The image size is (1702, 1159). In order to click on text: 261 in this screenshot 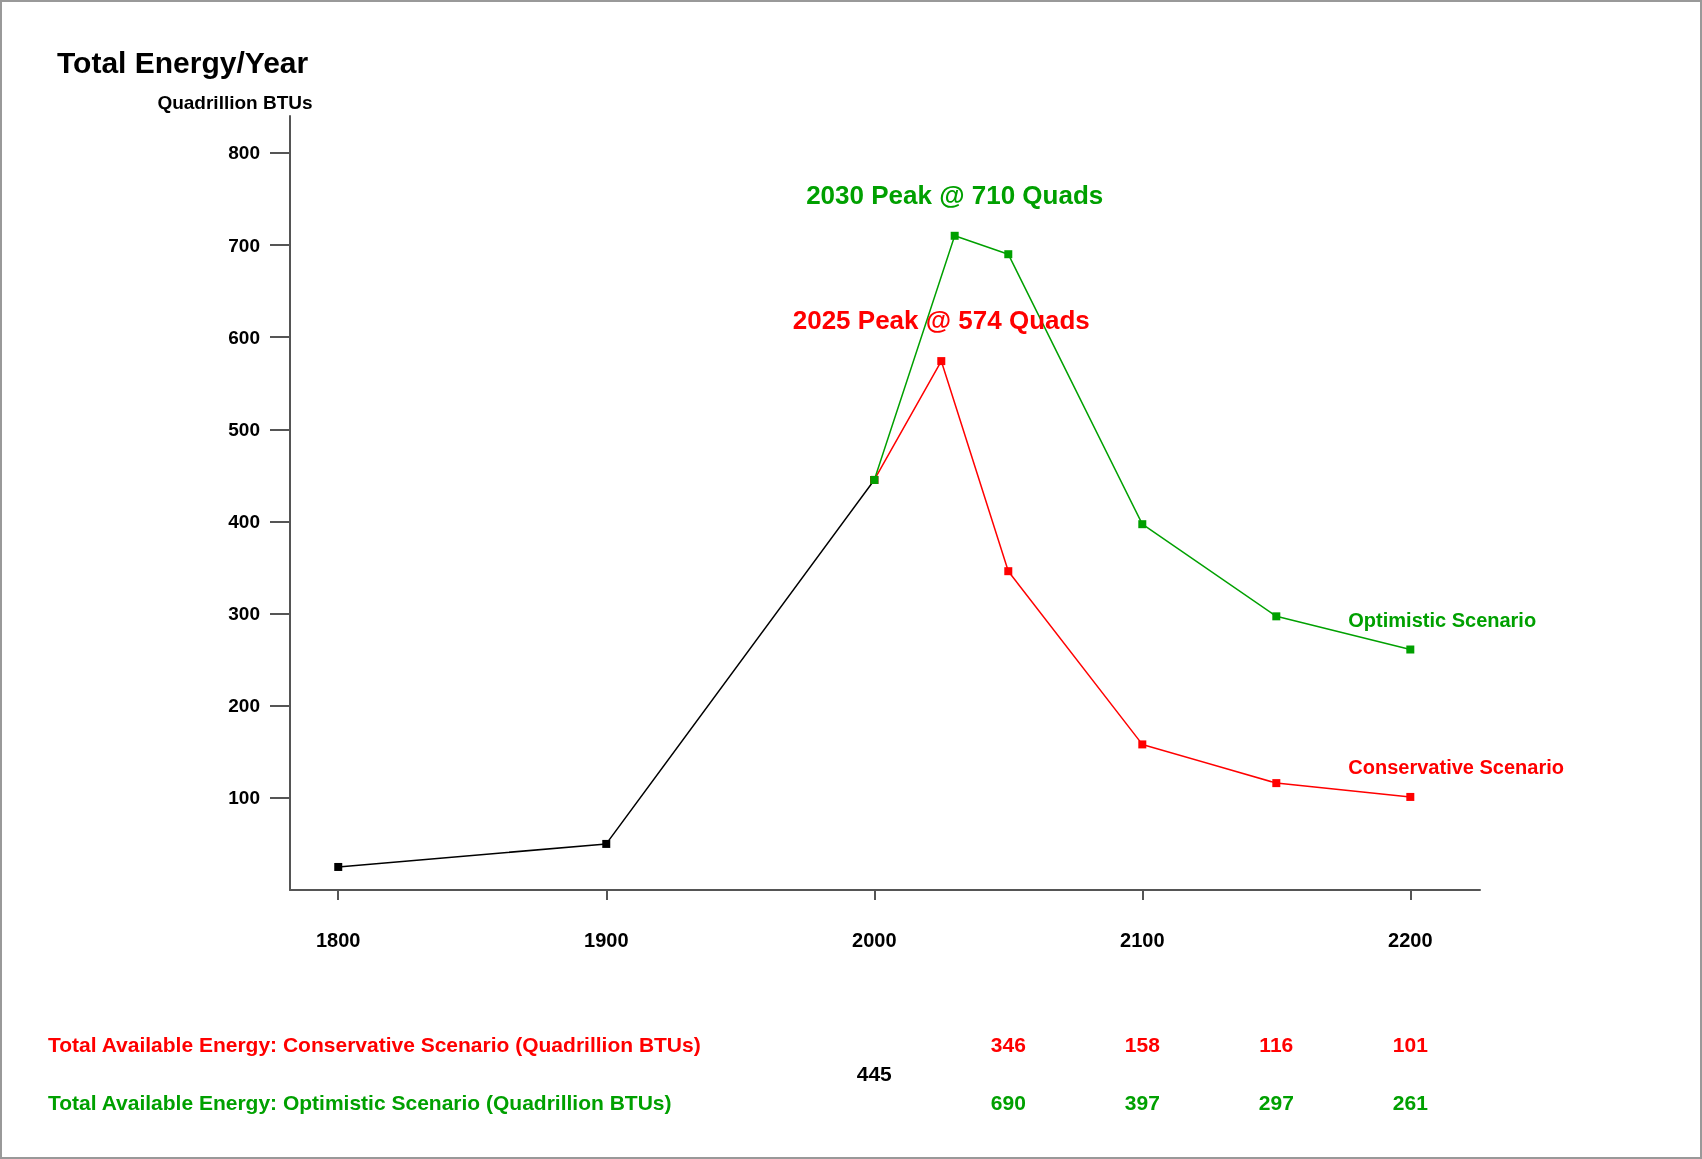, I will do `click(1410, 1102)`.